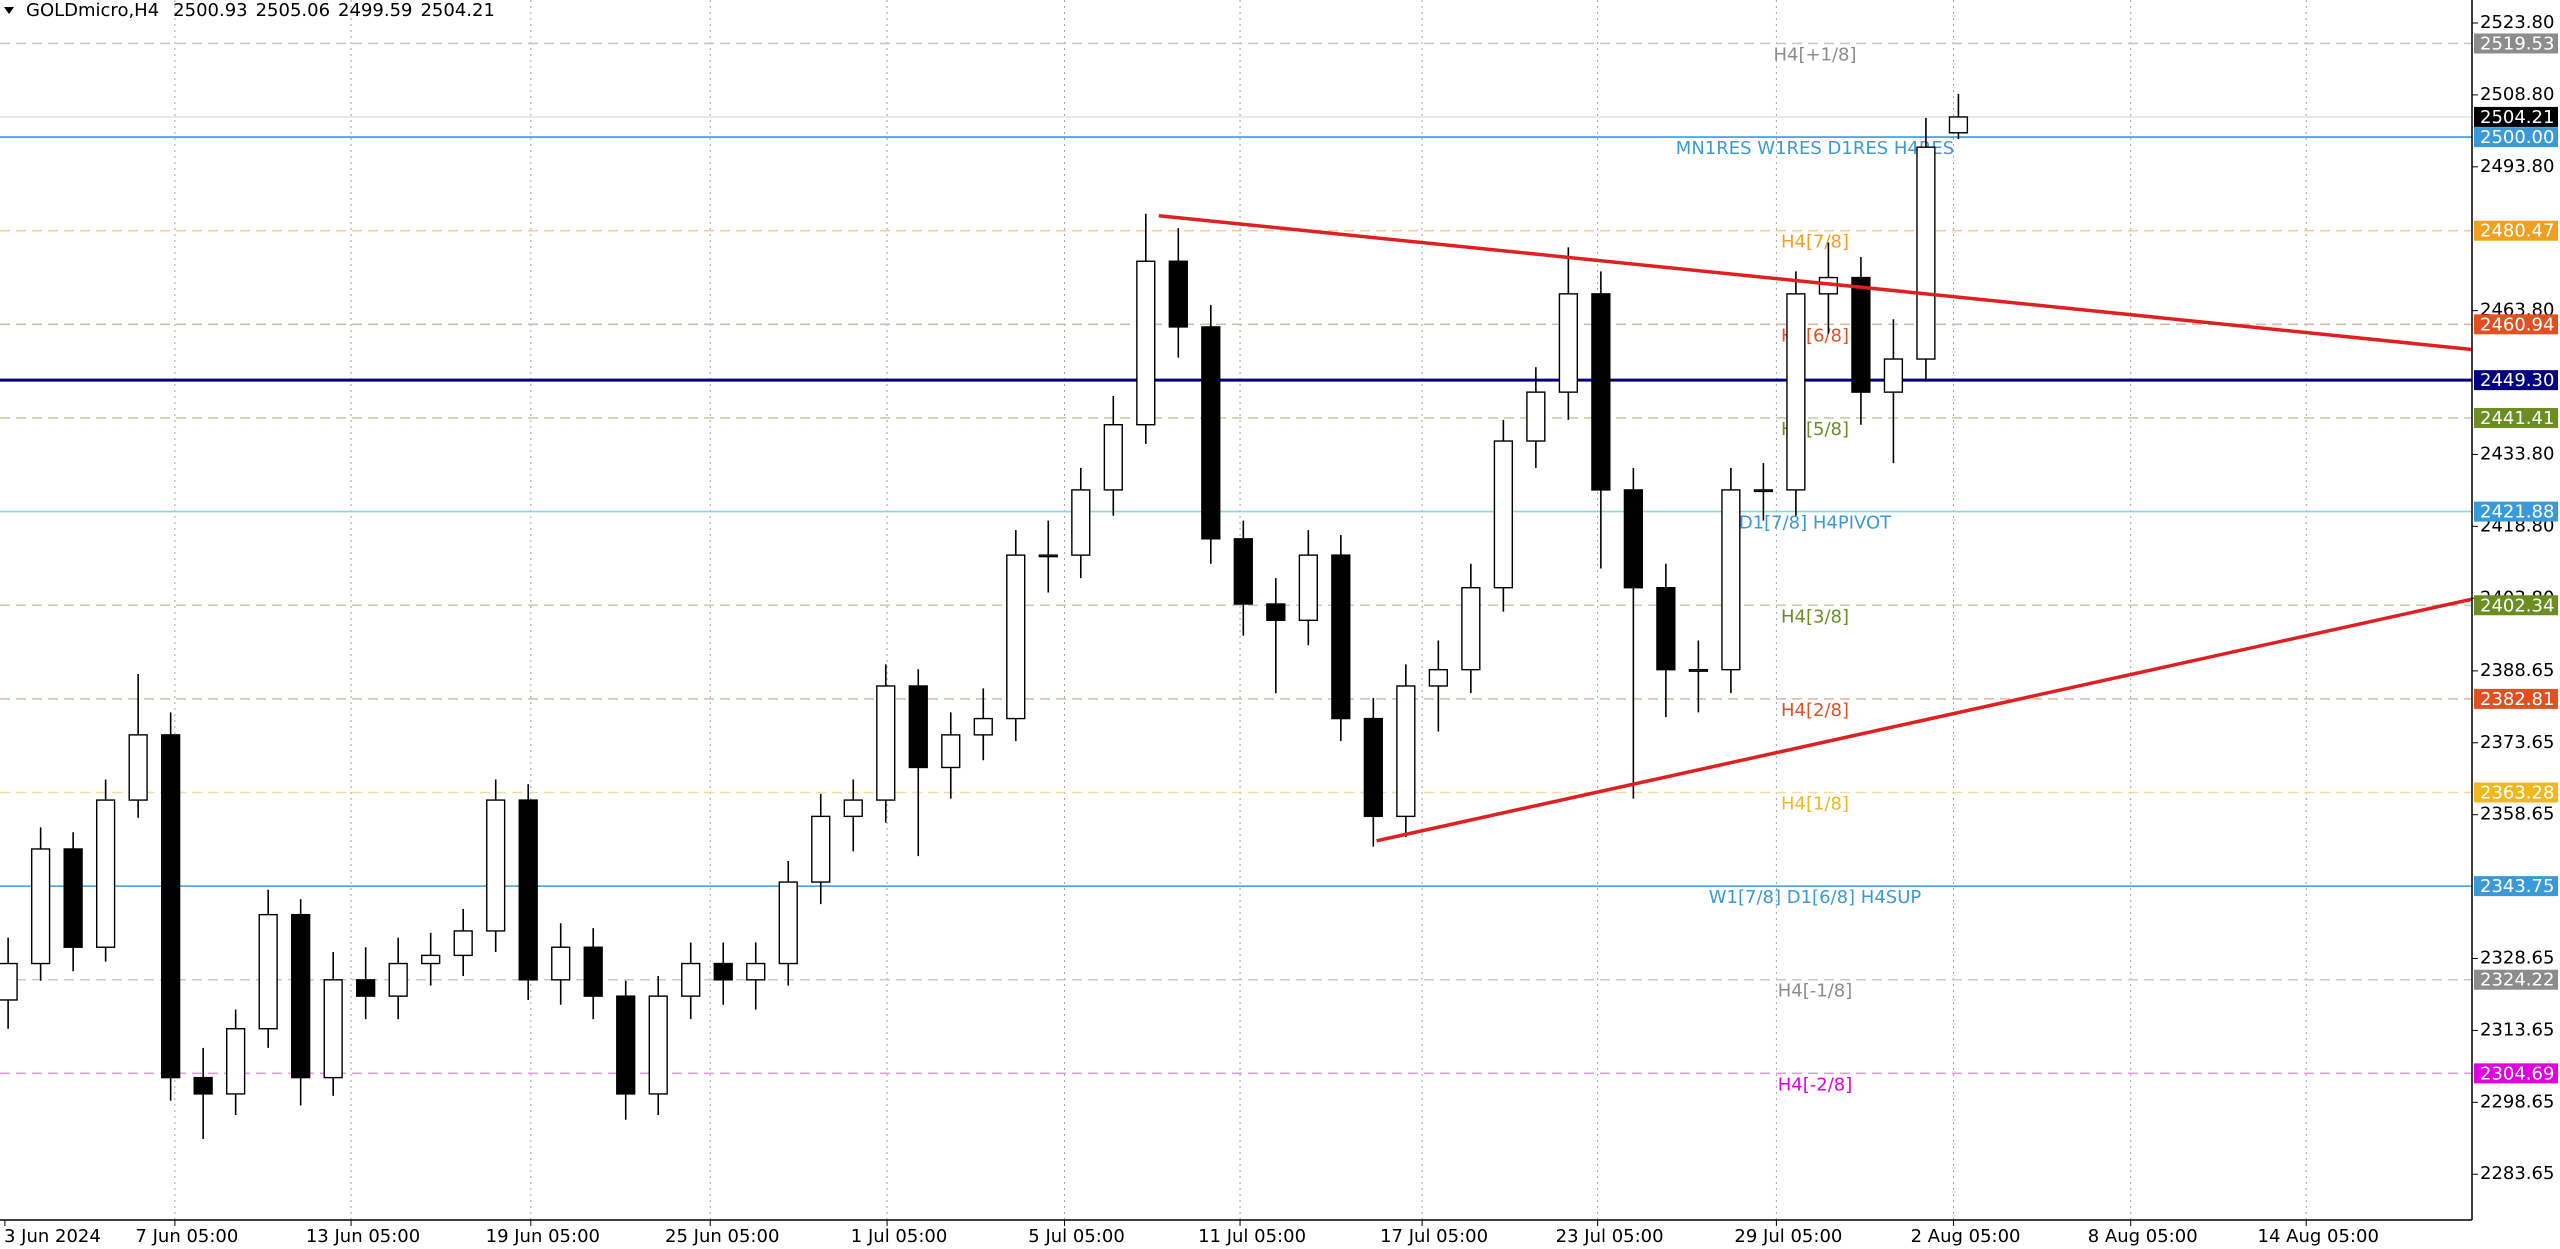 The image size is (2560, 1249). I want to click on level-price-label: 2500.00, so click(2517, 137).